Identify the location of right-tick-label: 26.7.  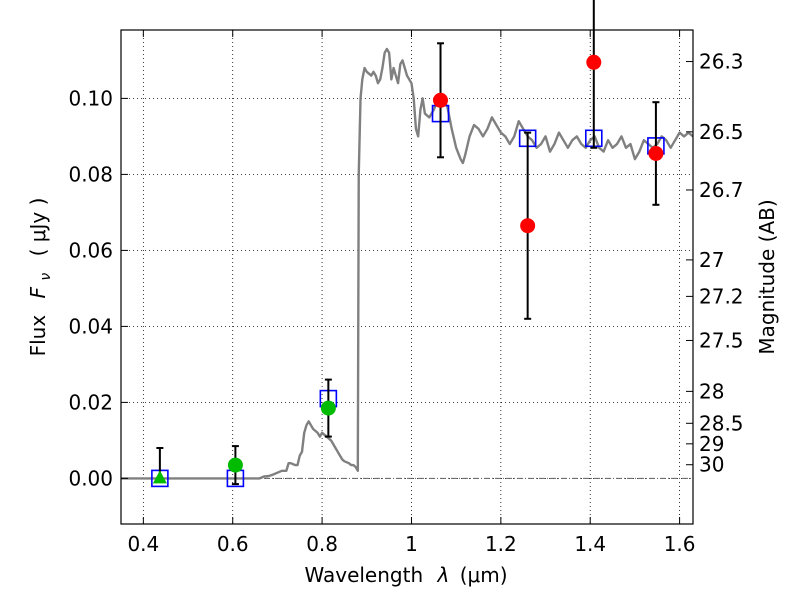
(721, 190).